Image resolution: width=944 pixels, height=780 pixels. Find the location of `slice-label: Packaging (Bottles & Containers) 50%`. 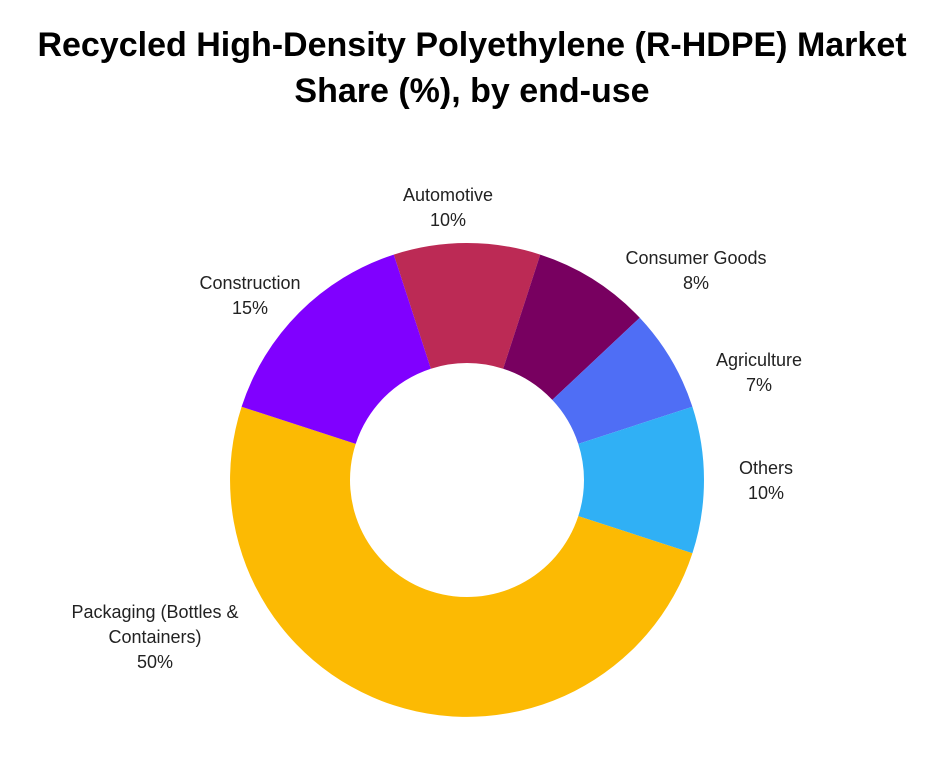

slice-label: Packaging (Bottles & Containers) 50% is located at coordinates (155, 637).